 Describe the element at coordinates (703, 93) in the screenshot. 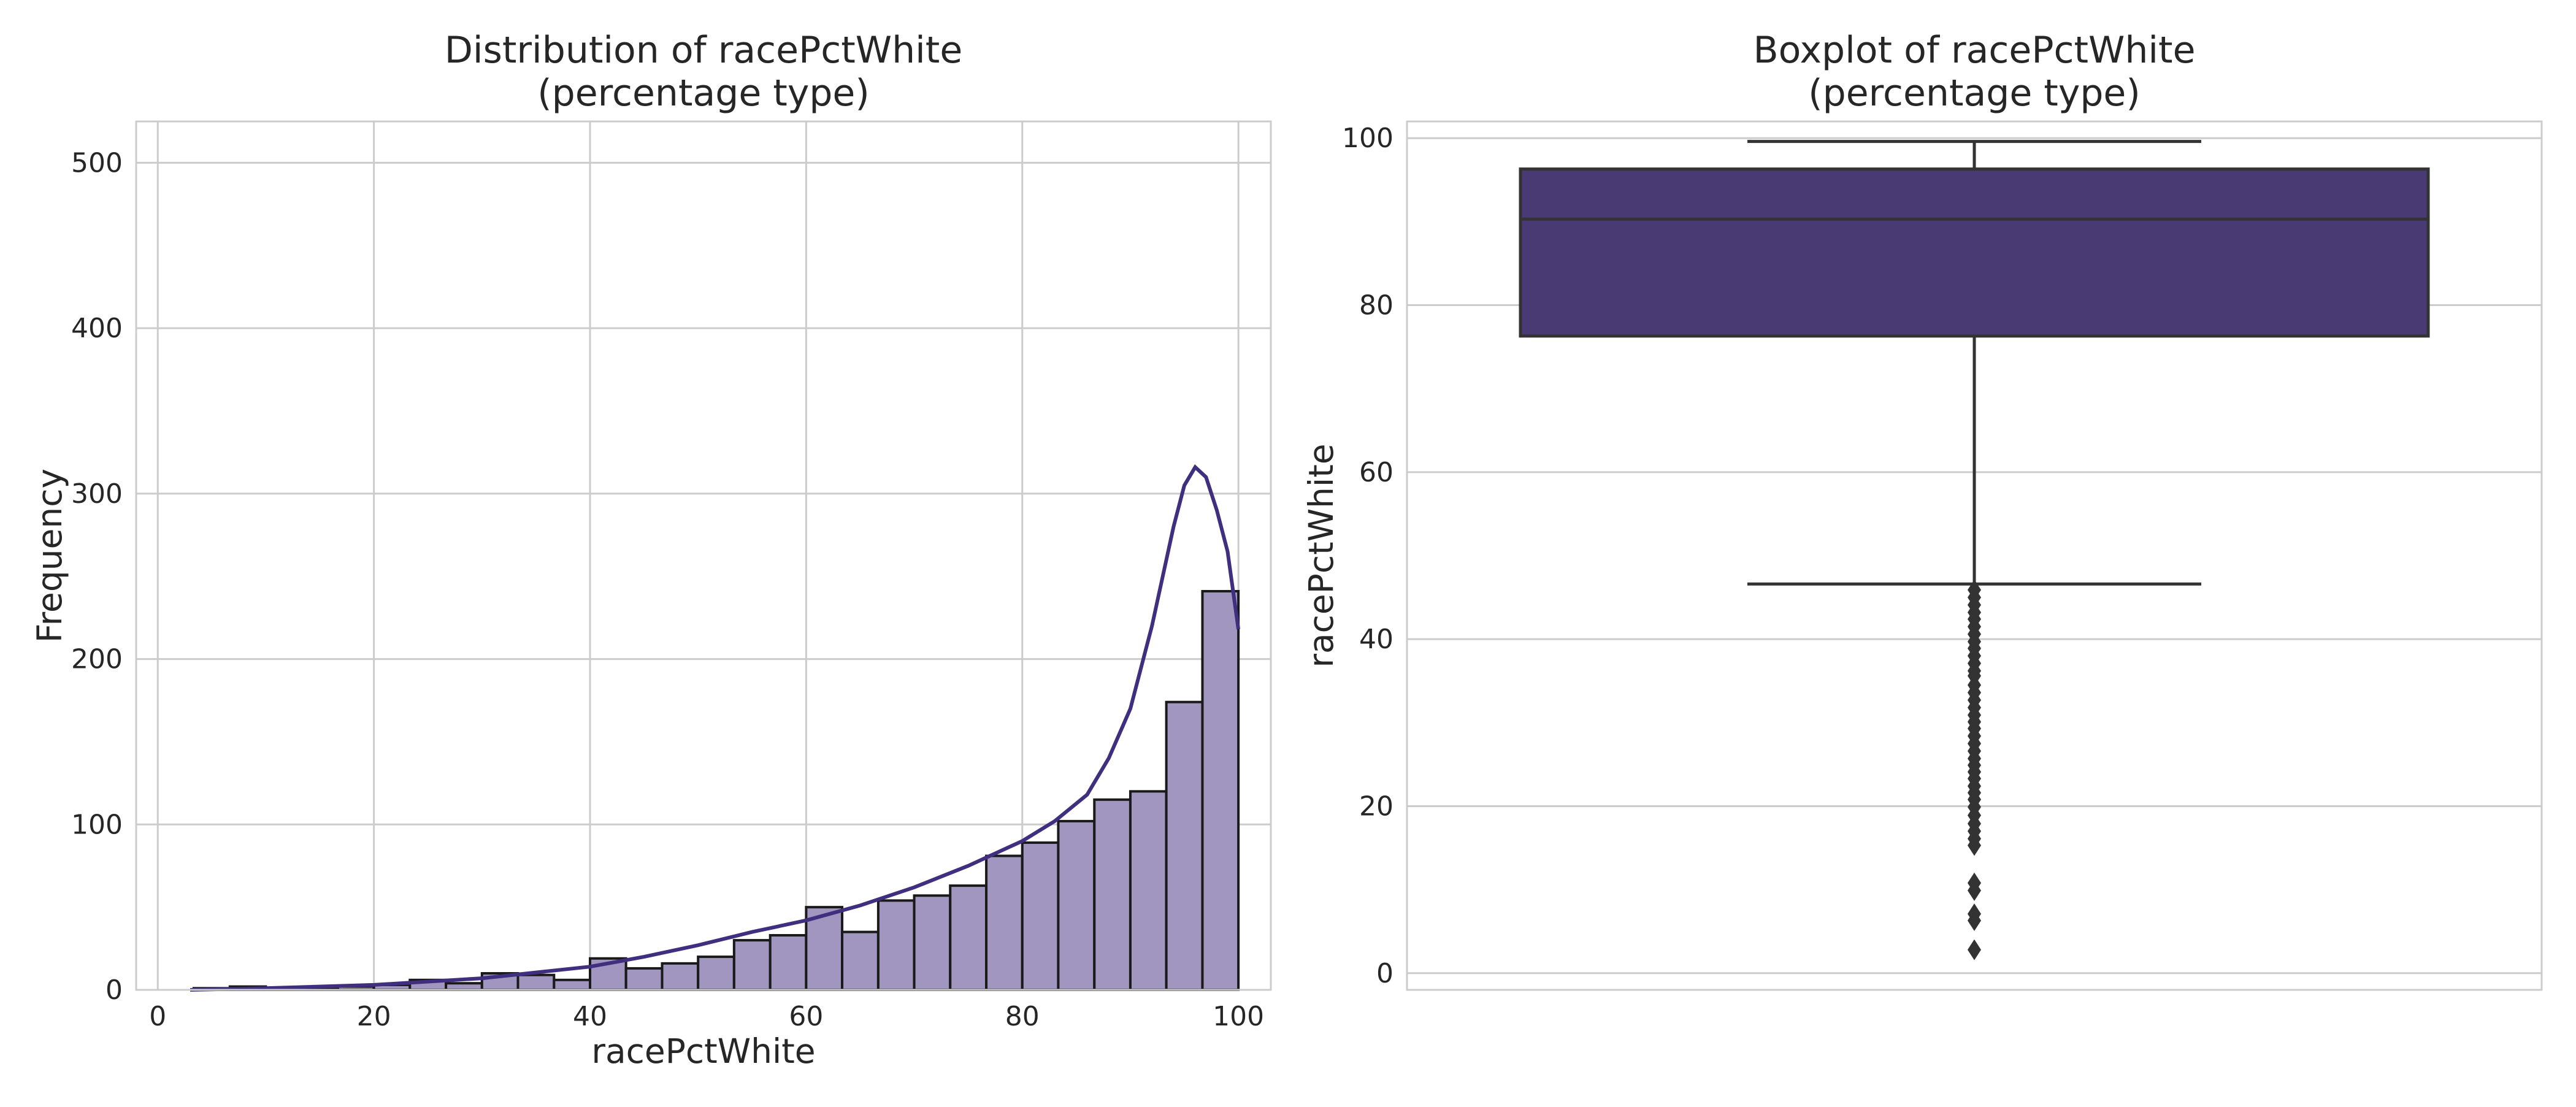

I see `histogram-title-line-2: (percentage type)` at that location.